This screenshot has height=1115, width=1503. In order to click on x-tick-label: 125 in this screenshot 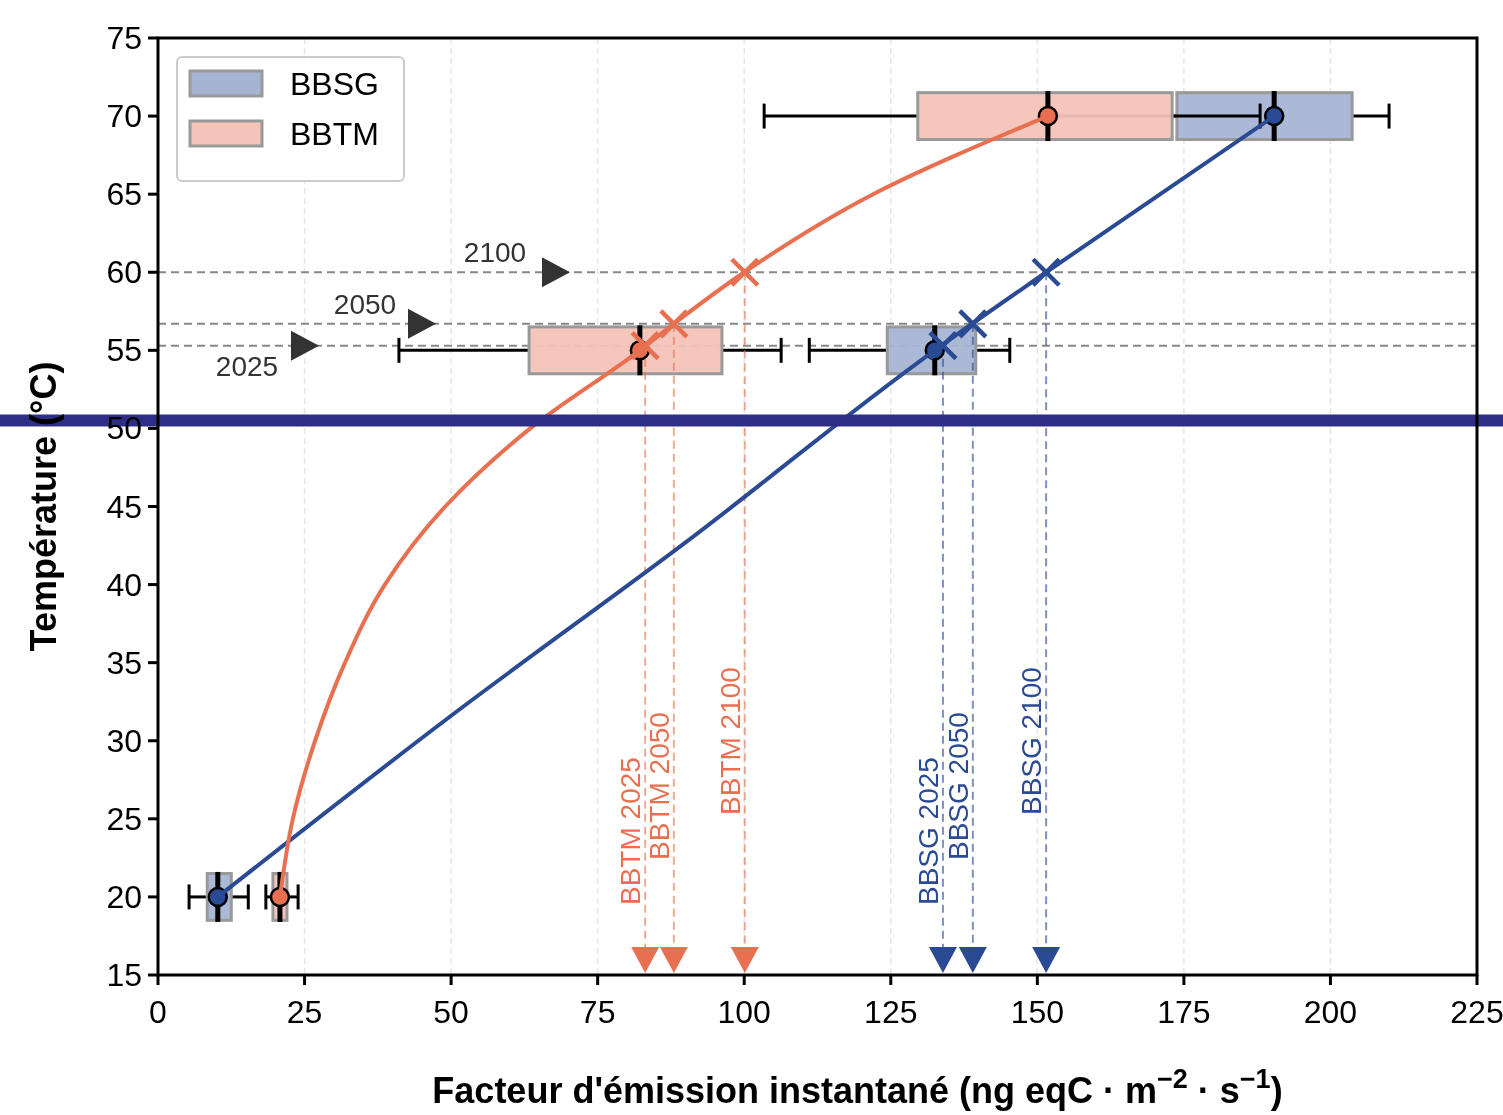, I will do `click(891, 1012)`.